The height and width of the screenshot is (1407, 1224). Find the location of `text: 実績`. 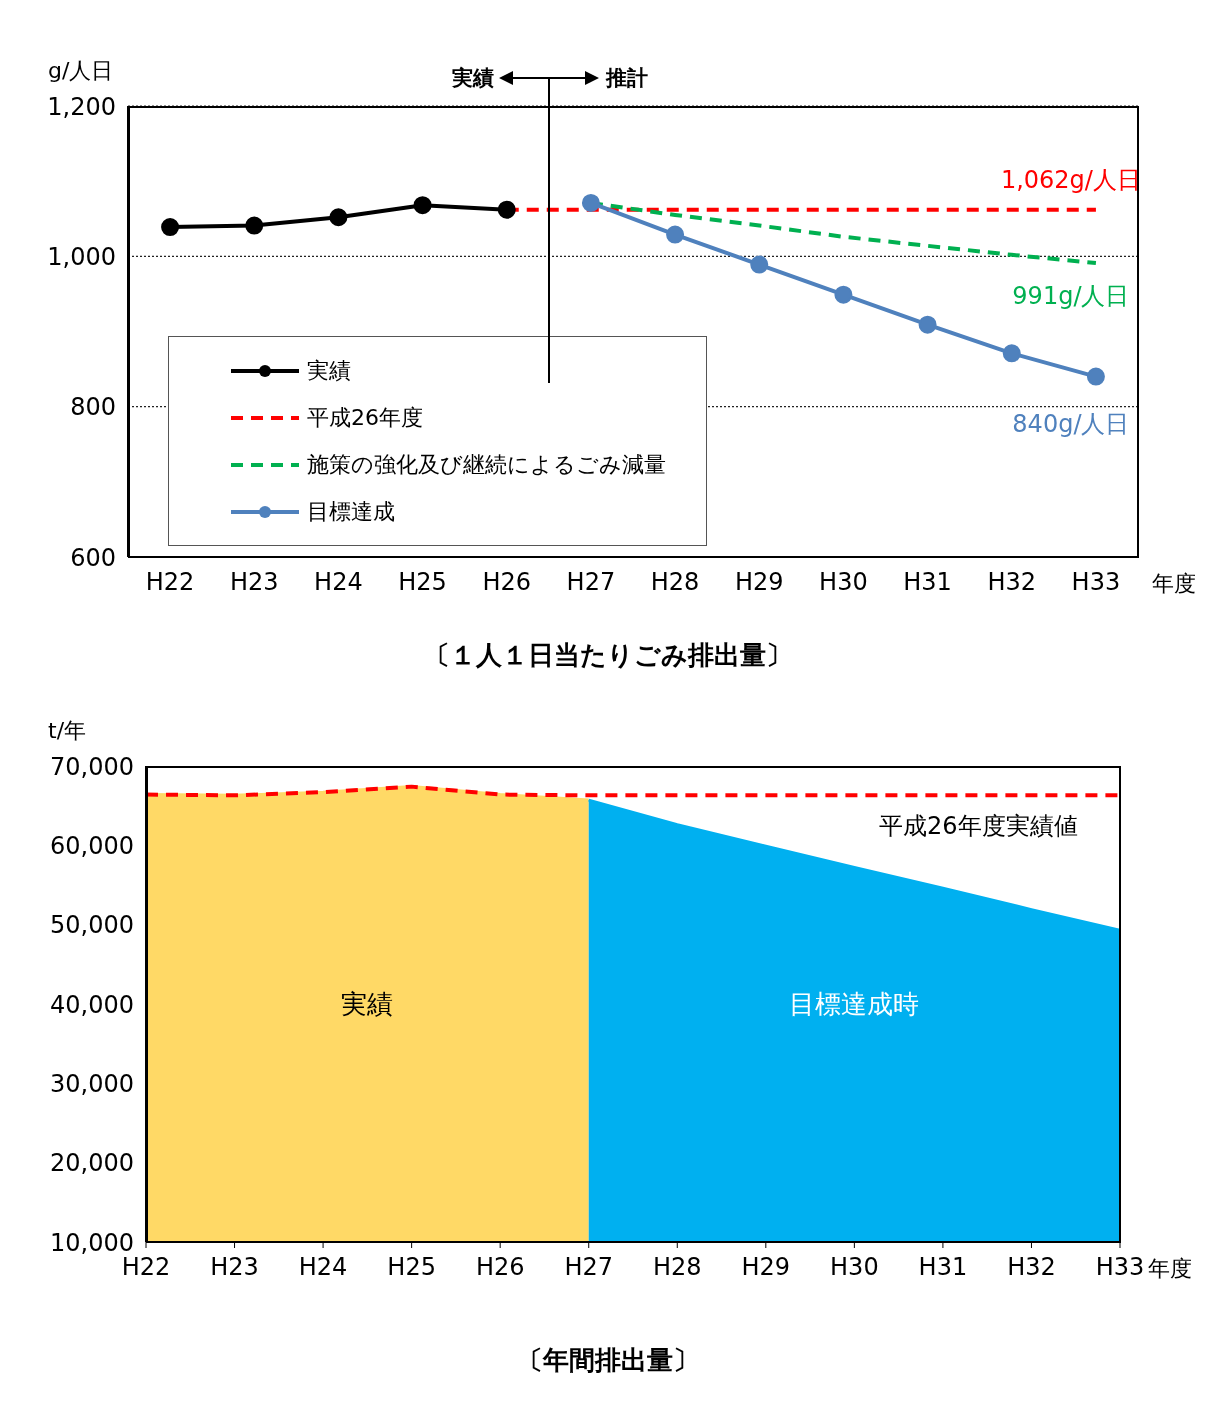

text: 実績 is located at coordinates (472, 78).